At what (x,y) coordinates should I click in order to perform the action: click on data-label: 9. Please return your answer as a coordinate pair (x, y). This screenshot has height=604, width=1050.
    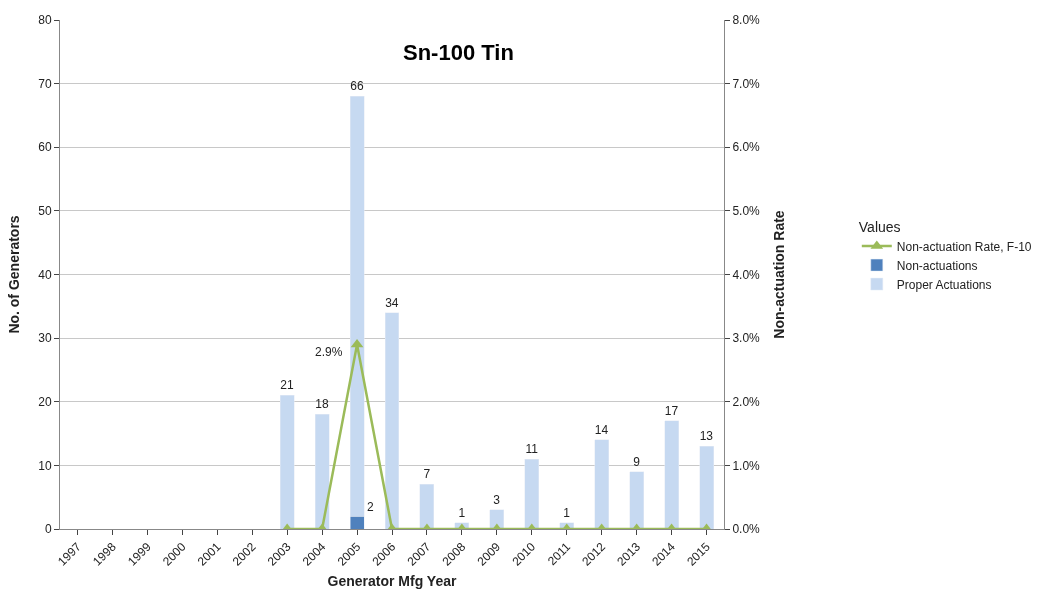
    Looking at the image, I should click on (637, 461).